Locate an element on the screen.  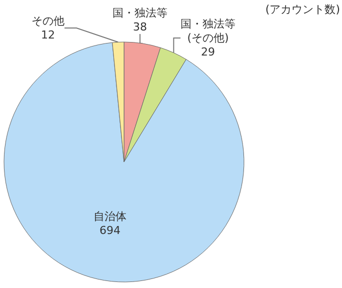
slice-label: 国・独法等 (その他) is located at coordinates (208, 31).